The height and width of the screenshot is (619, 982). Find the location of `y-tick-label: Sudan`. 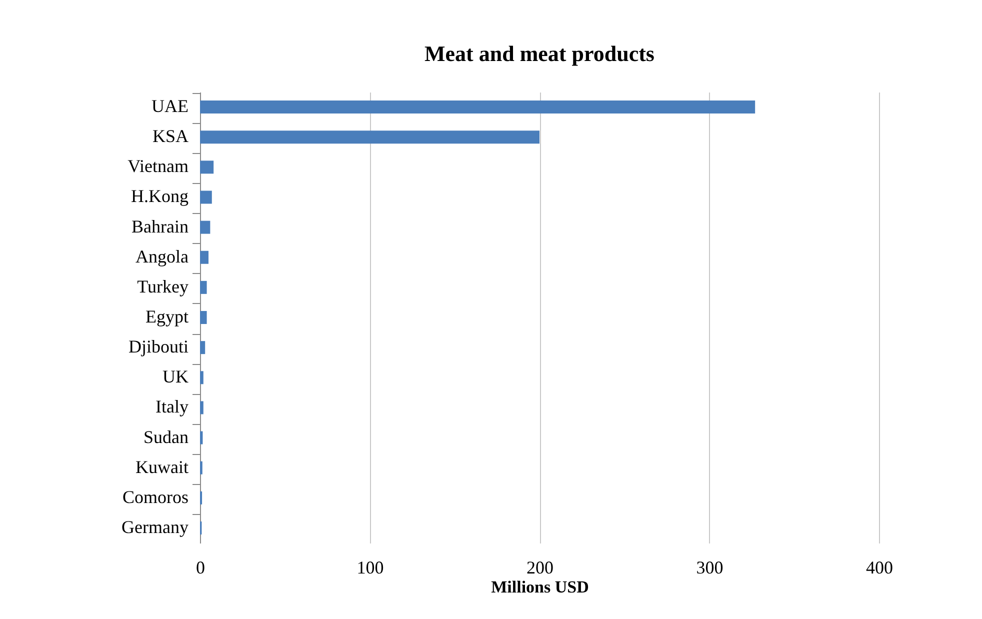

y-tick-label: Sudan is located at coordinates (166, 436).